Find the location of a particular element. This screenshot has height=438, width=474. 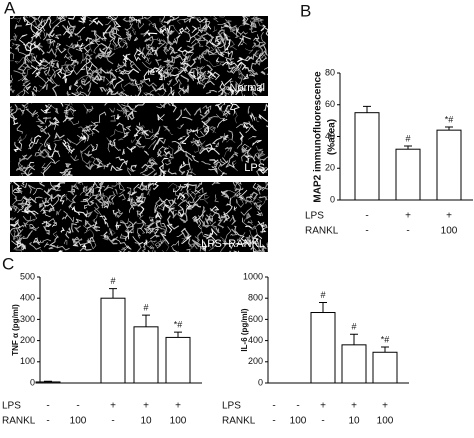

y-tick-label: 80 is located at coordinates (330, 72).